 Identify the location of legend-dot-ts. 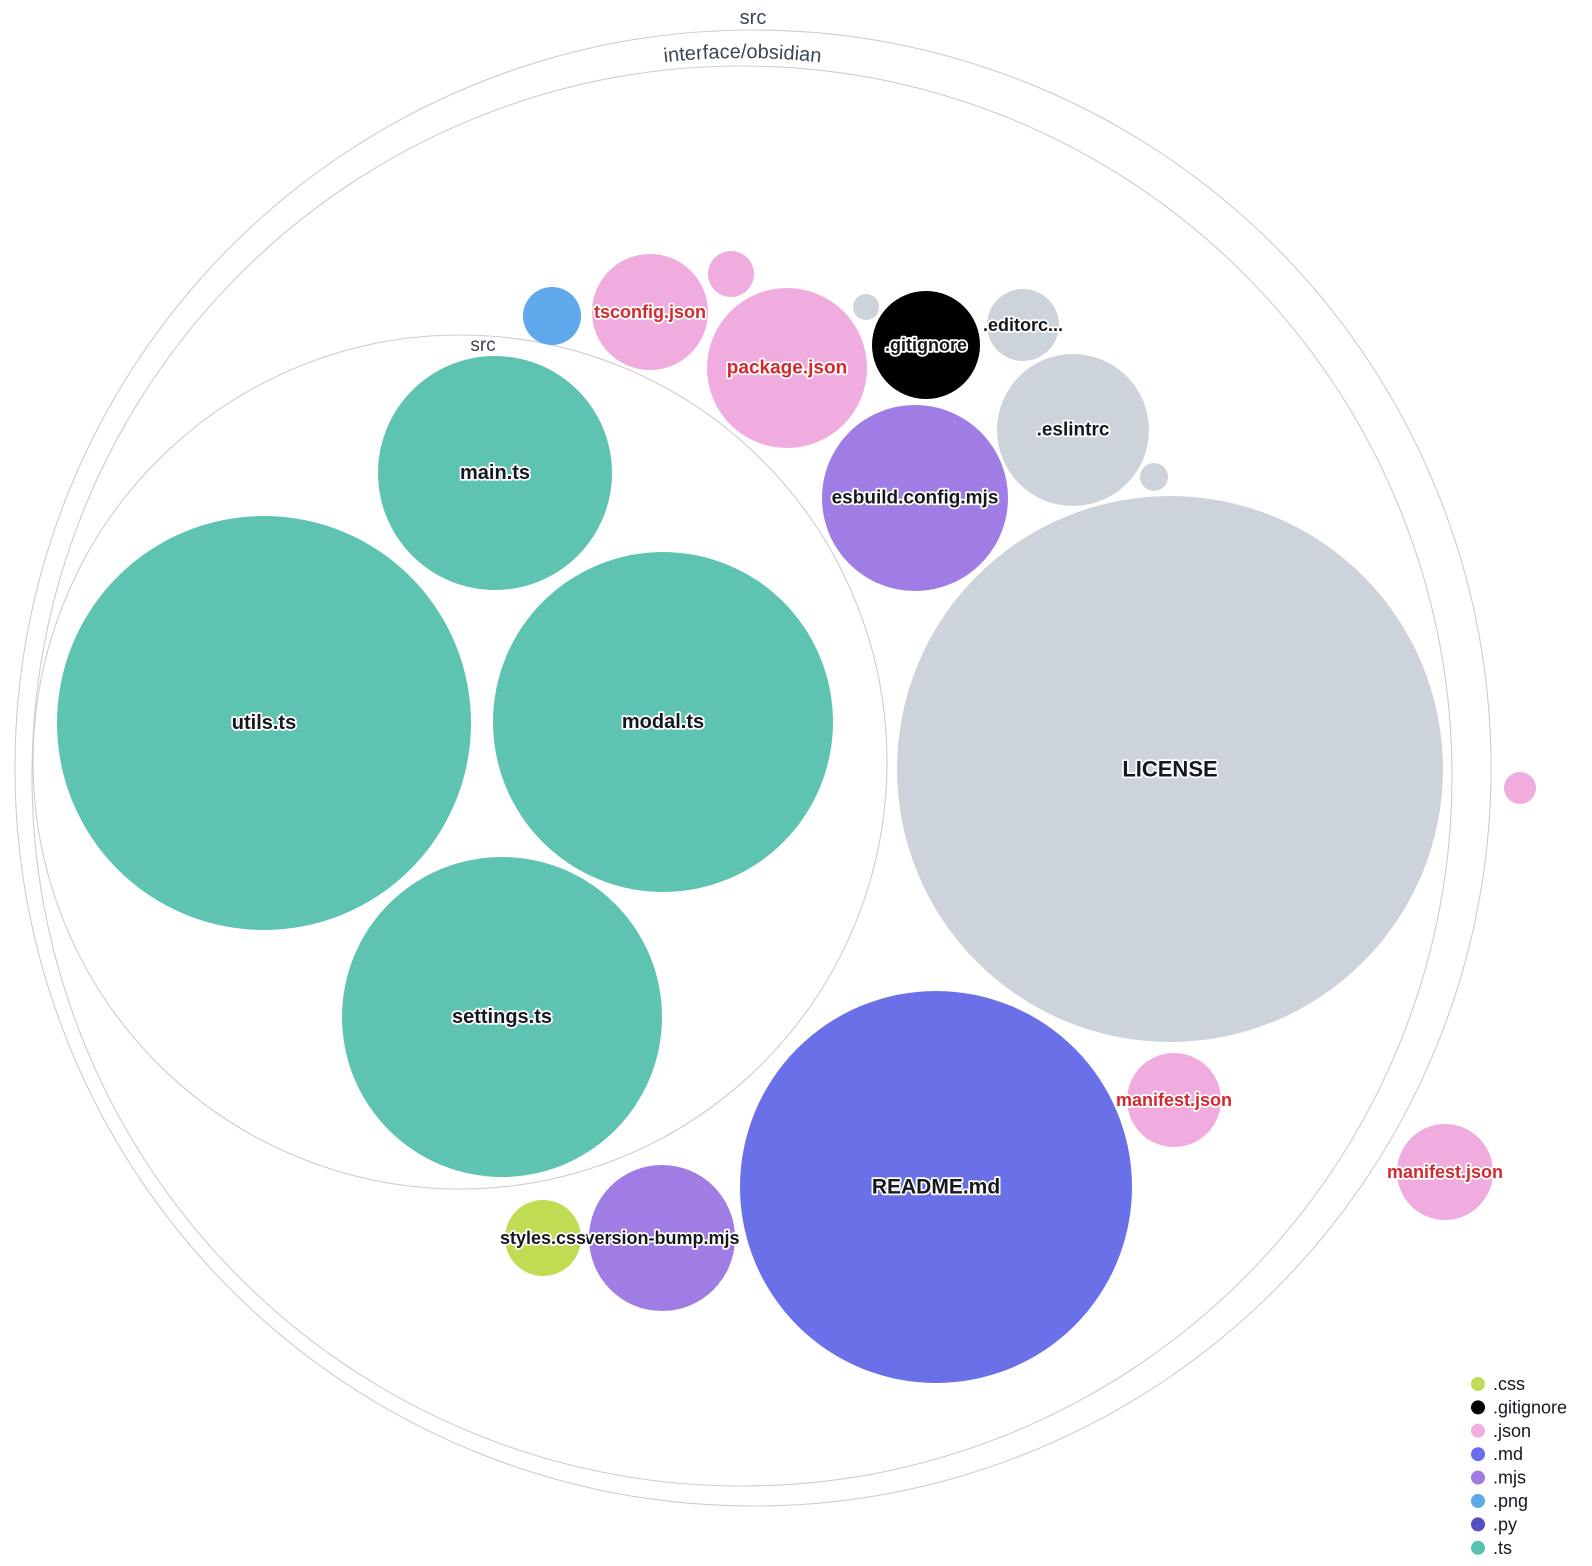
(1478, 1547).